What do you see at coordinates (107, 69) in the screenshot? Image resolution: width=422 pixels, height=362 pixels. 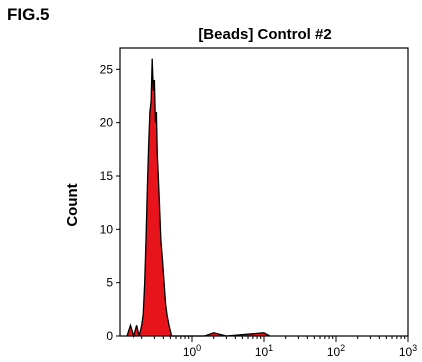 I see `y-tick-label: 25` at bounding box center [107, 69].